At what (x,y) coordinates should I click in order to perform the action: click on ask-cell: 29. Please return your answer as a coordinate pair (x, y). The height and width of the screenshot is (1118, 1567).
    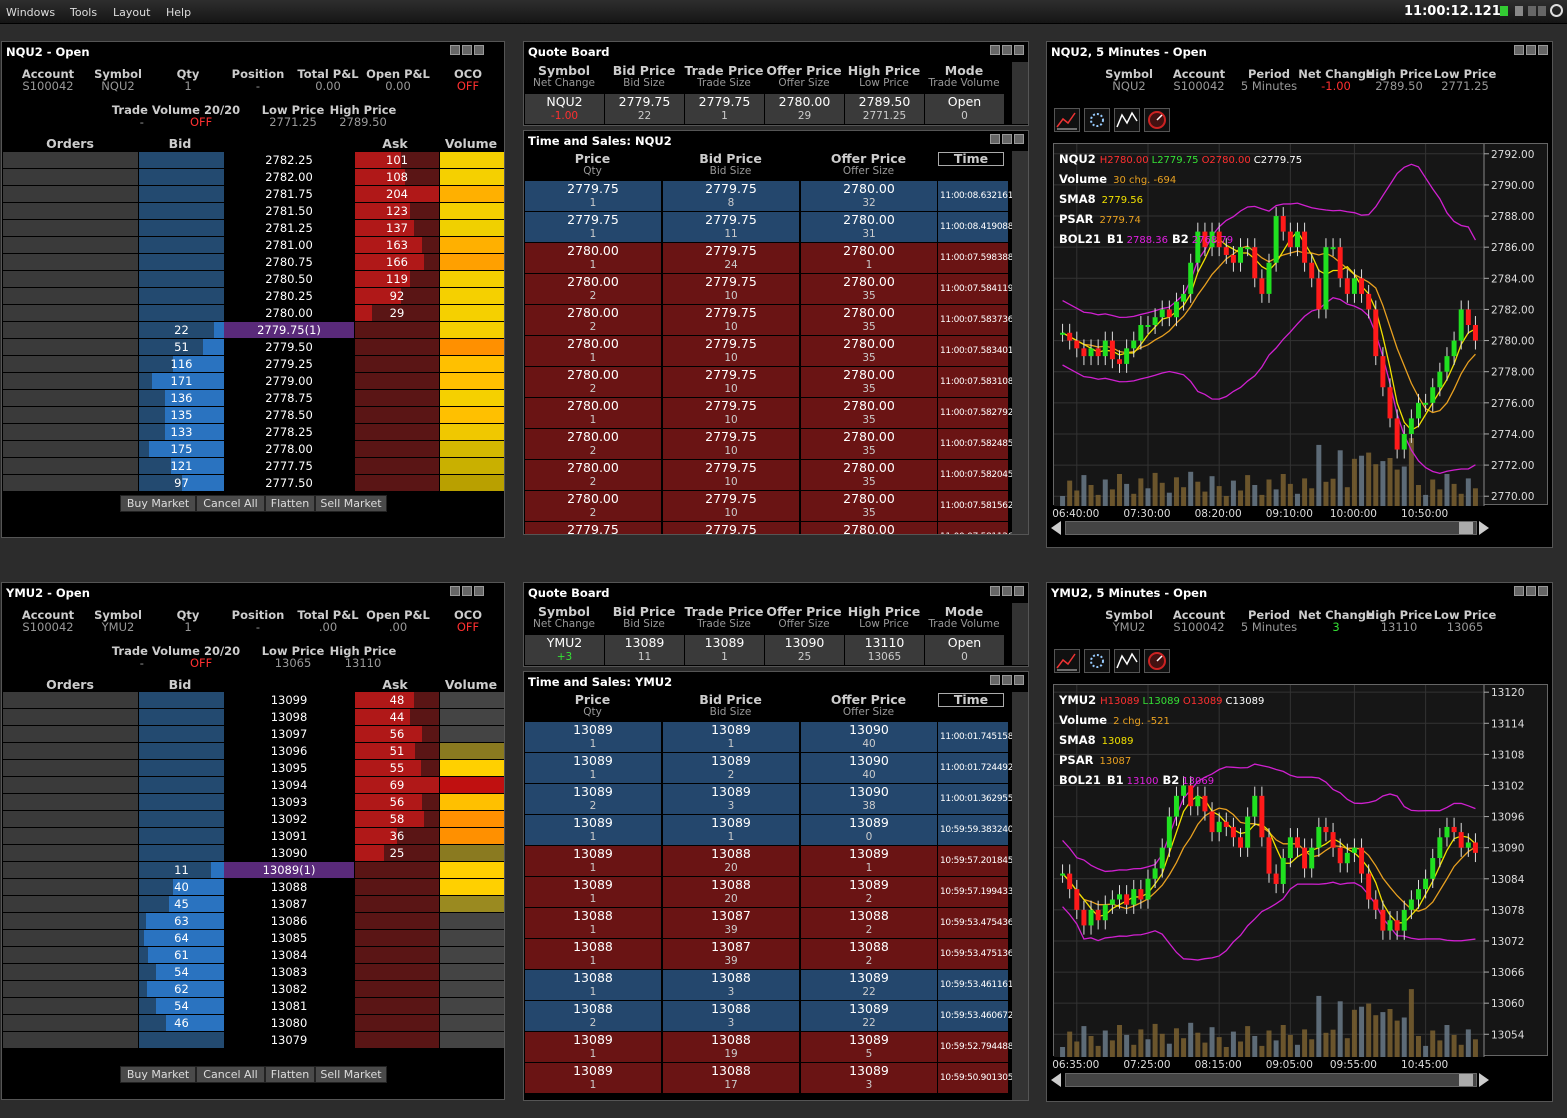
    Looking at the image, I should click on (397, 313).